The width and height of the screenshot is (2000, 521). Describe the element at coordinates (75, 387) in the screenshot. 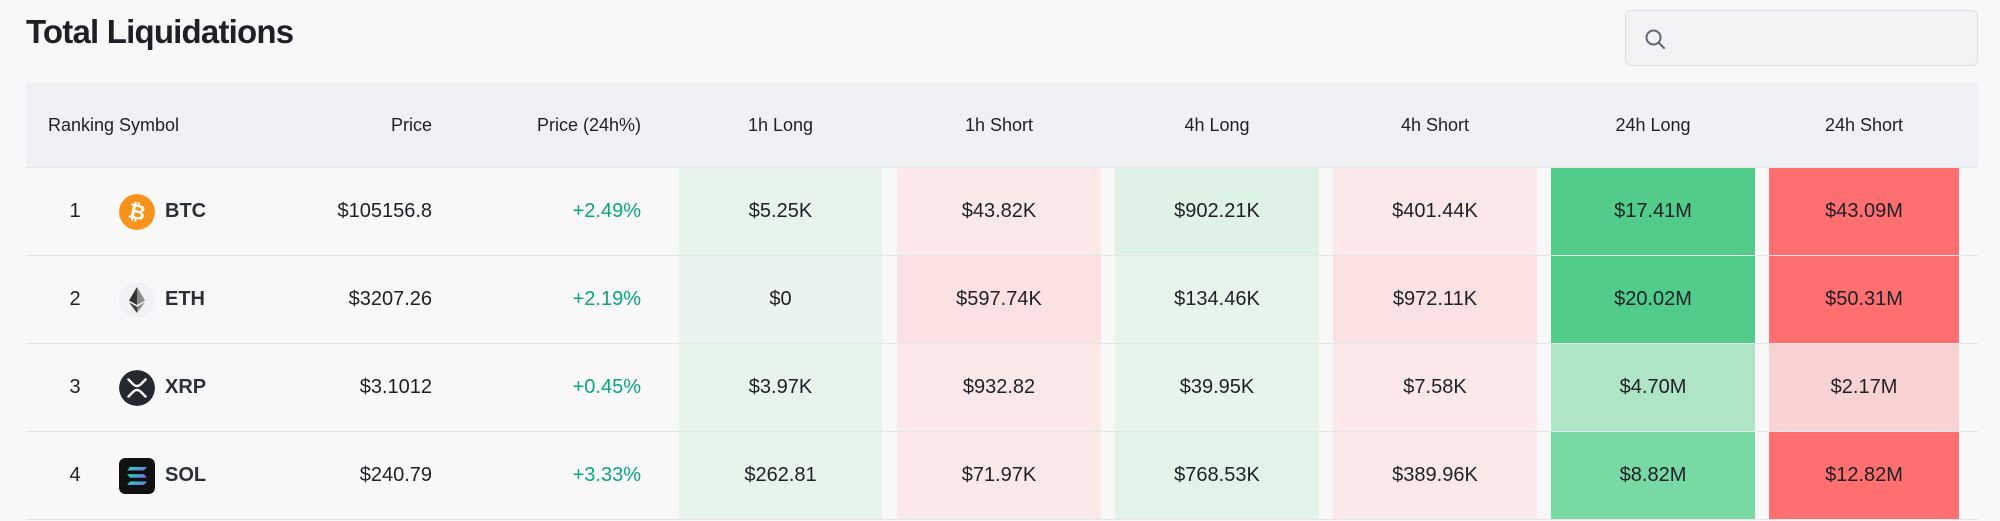

I see `rank-cell: 3` at that location.